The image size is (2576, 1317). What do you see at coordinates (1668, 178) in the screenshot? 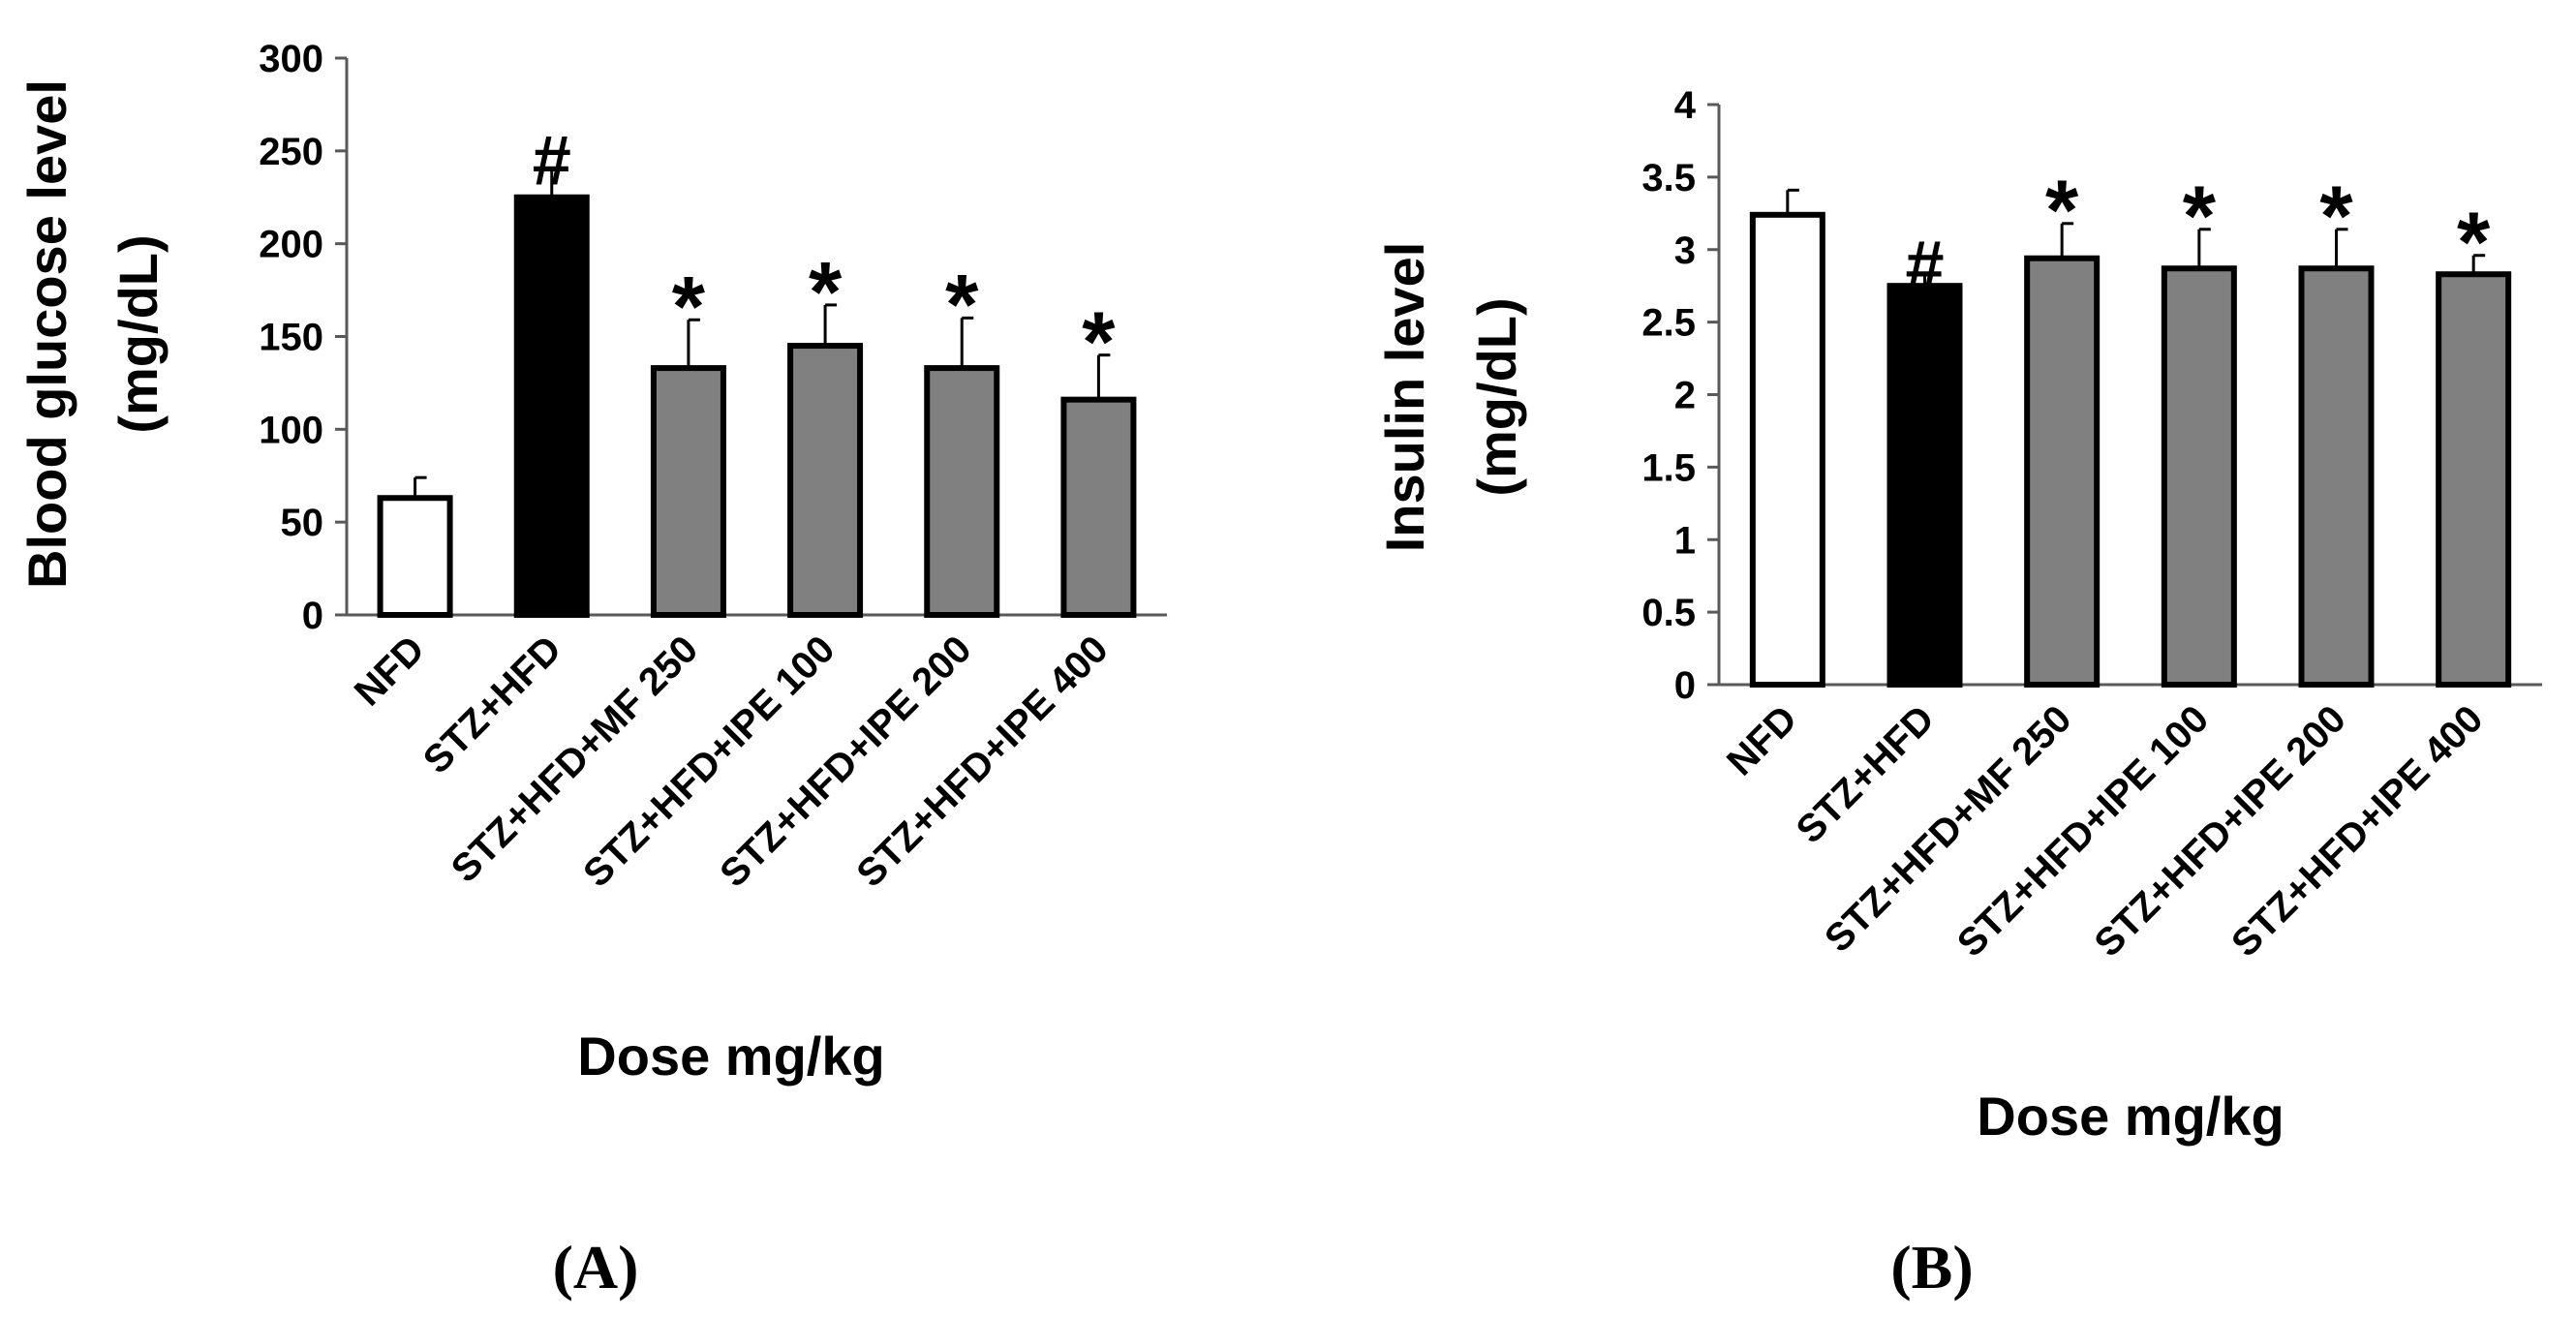
I see `y-tick-label: 3.5` at bounding box center [1668, 178].